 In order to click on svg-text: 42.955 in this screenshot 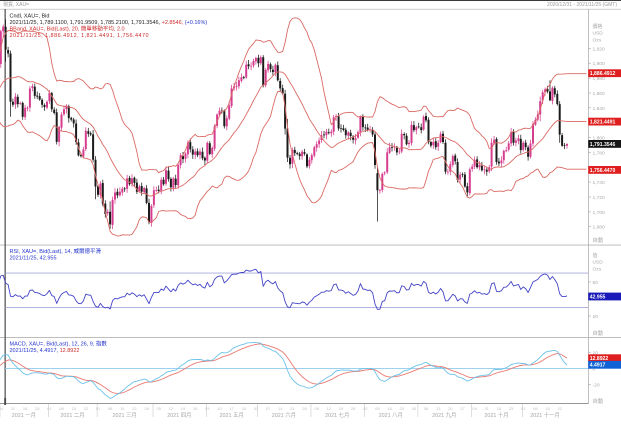, I will do `click(598, 297)`.